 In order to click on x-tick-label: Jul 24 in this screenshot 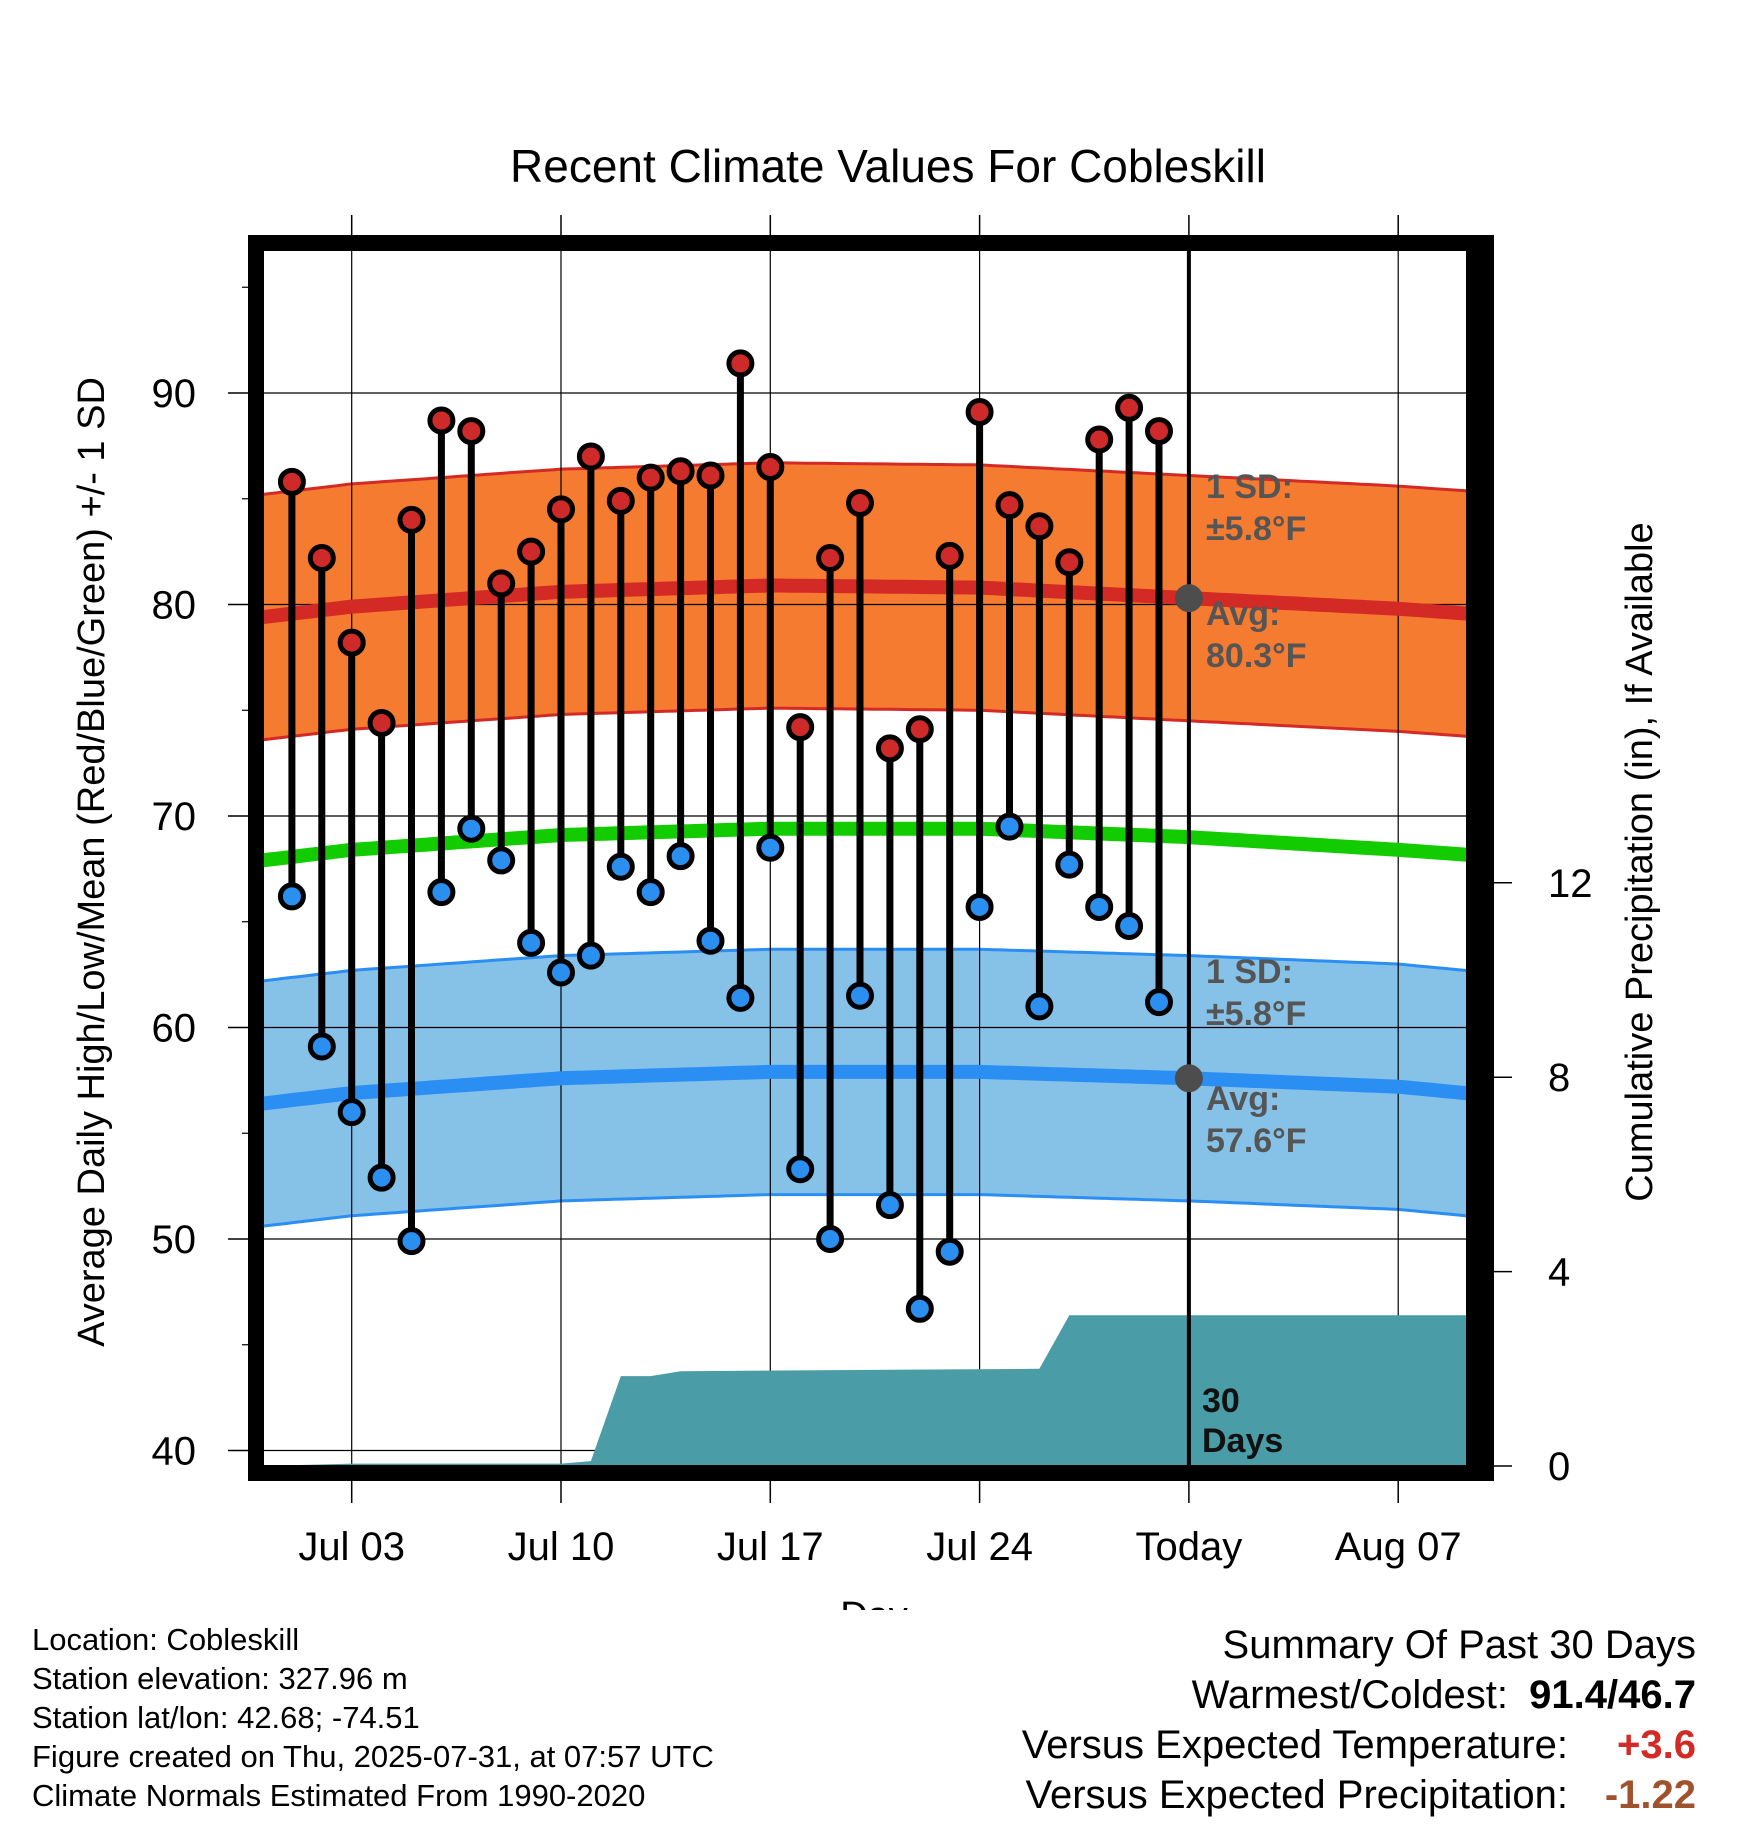, I will do `click(979, 1547)`.